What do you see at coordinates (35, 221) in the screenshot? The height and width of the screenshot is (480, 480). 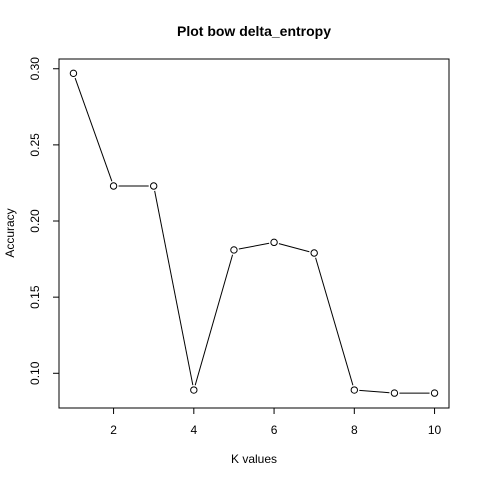 I see `y-tick-label: 0.20` at bounding box center [35, 221].